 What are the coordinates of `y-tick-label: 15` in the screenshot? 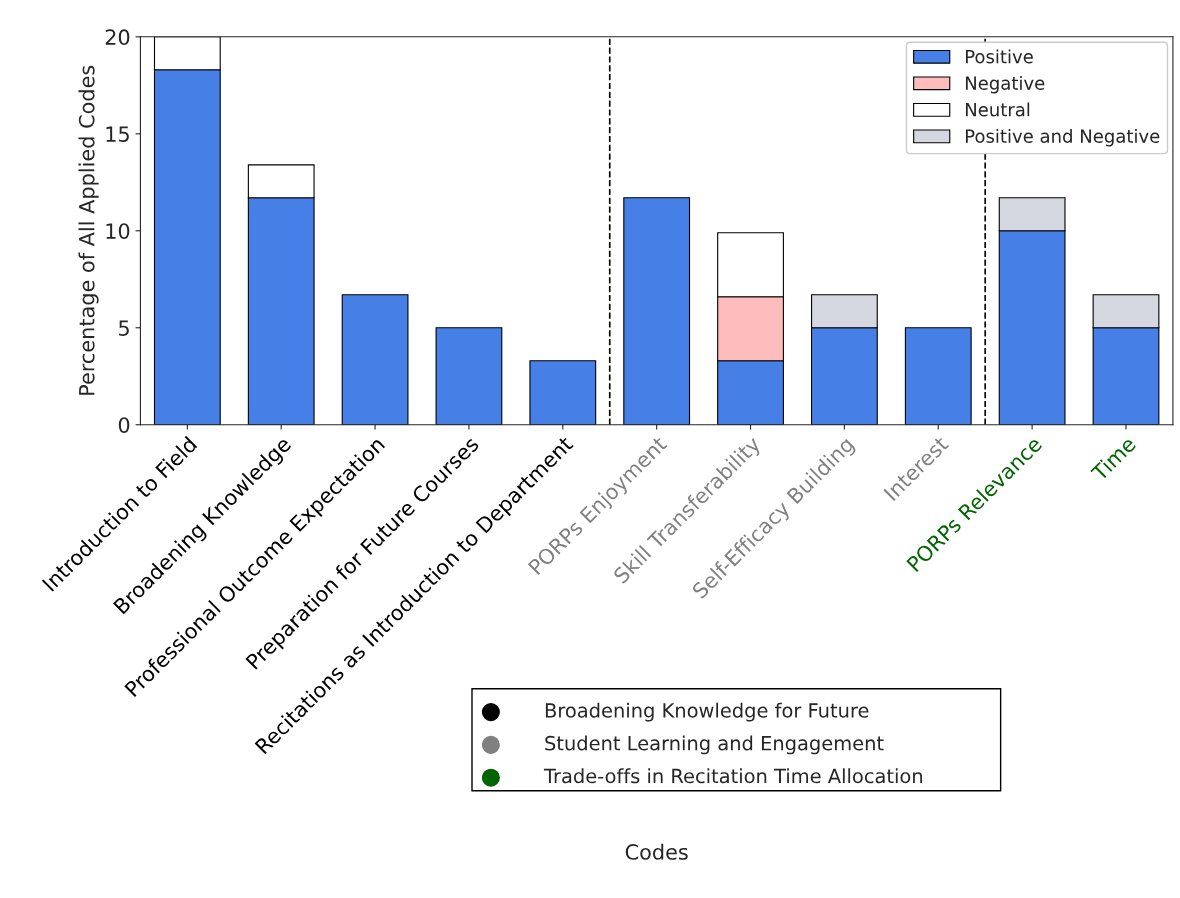 It's located at (117, 134).